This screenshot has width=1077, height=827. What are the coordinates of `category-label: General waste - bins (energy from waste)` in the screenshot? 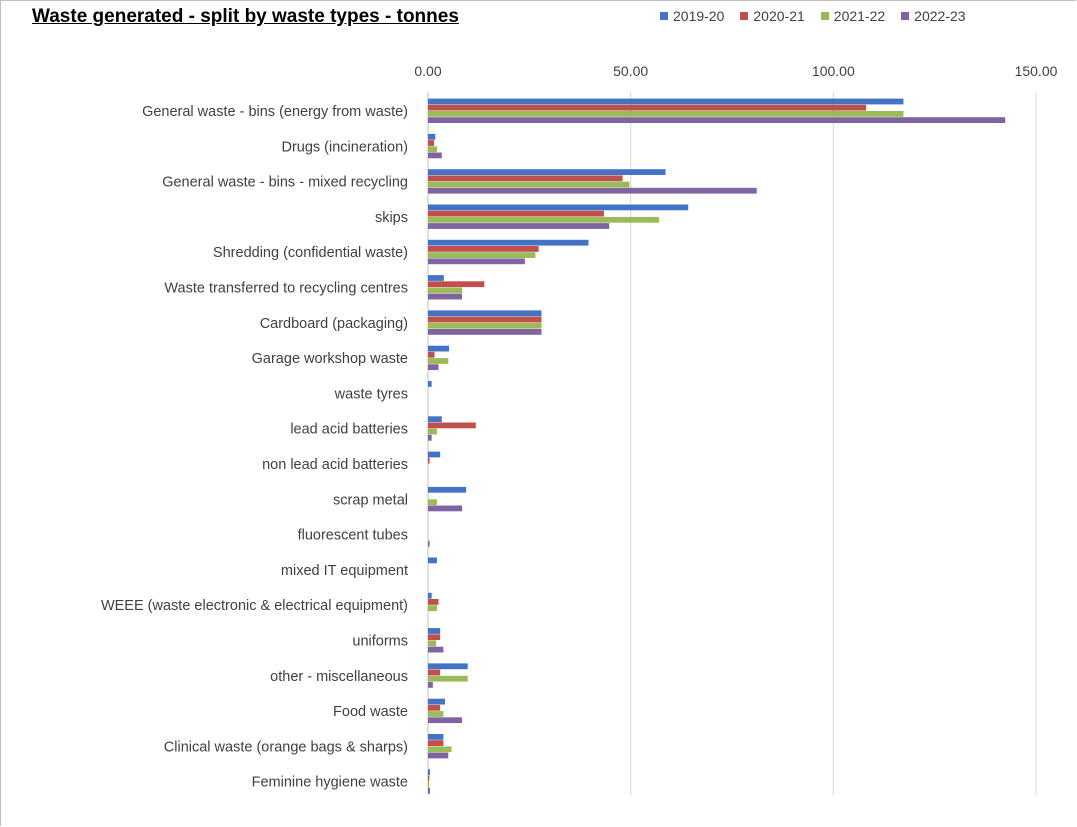 It's located at (275, 112).